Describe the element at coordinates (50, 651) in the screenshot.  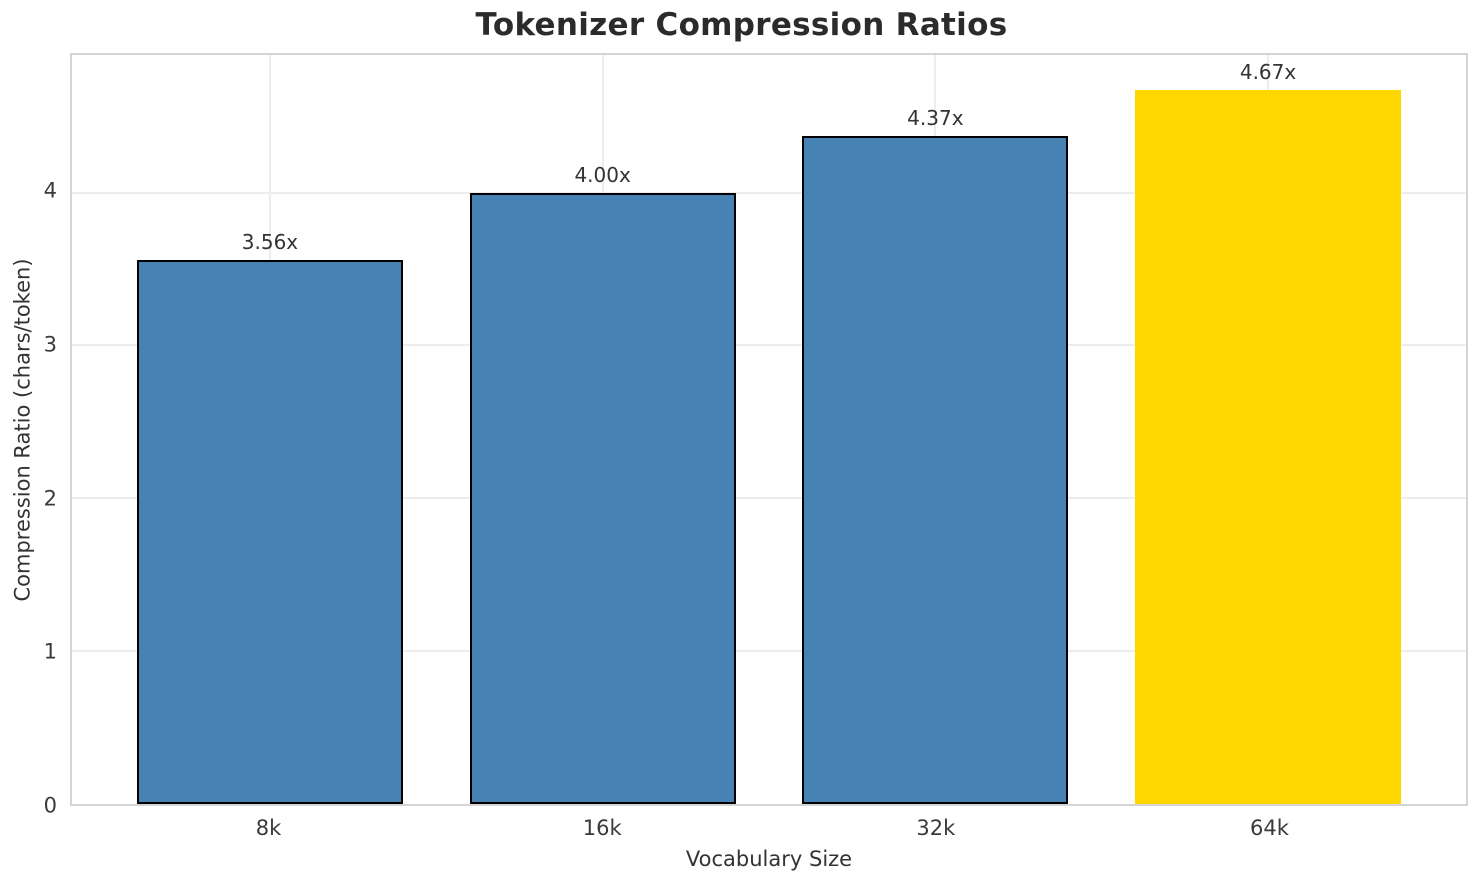
I see `y-tick-label: 1` at that location.